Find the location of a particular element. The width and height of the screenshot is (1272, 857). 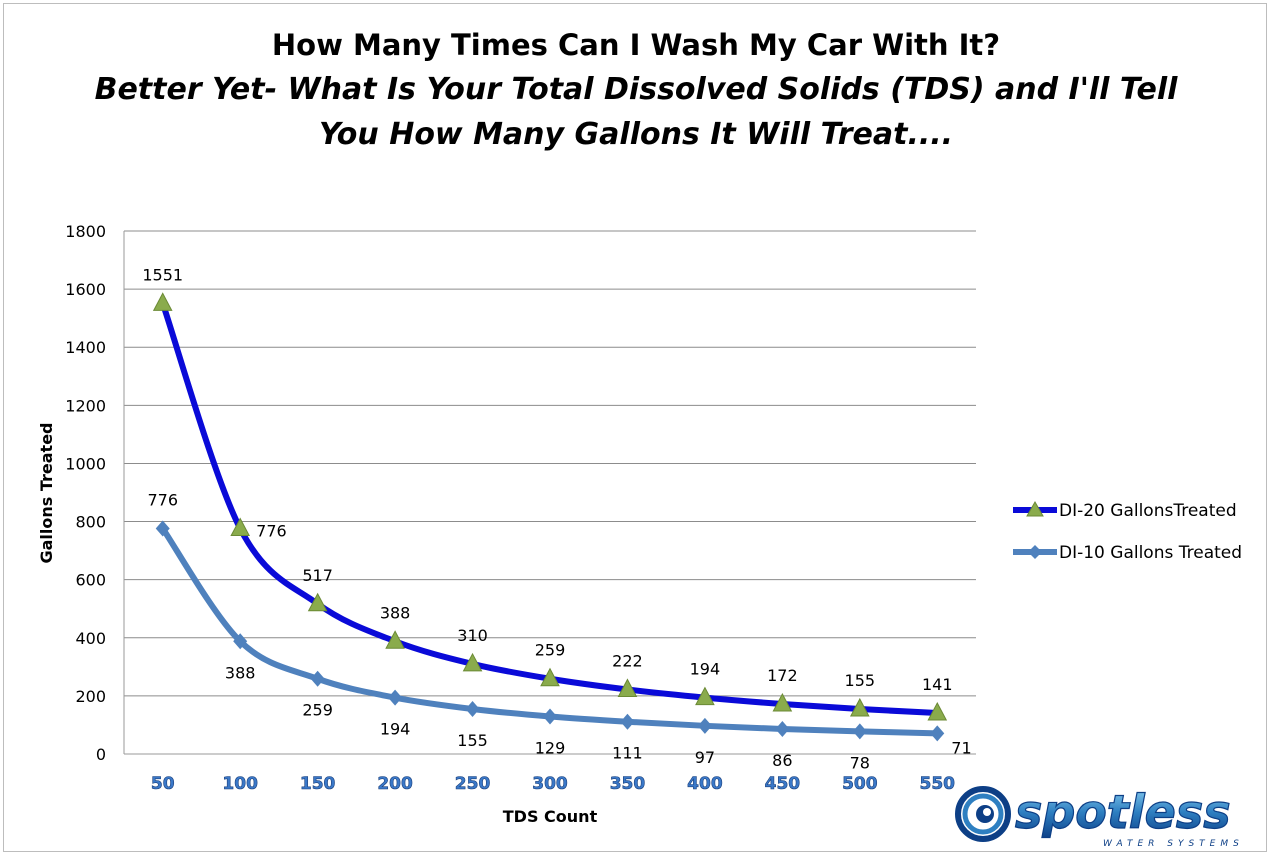

di20-data-label: 172 is located at coordinates (782, 675).